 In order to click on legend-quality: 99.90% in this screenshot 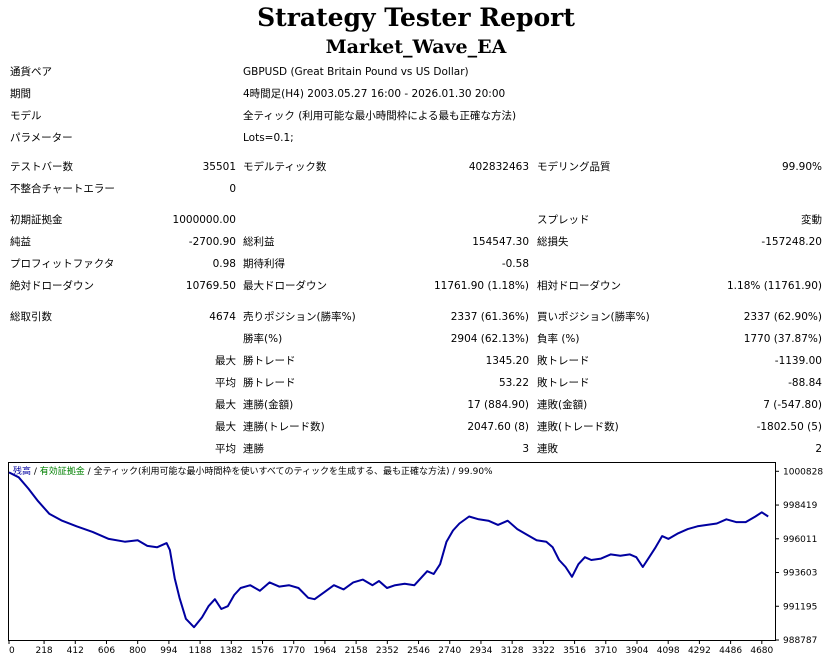, I will do `click(475, 472)`.